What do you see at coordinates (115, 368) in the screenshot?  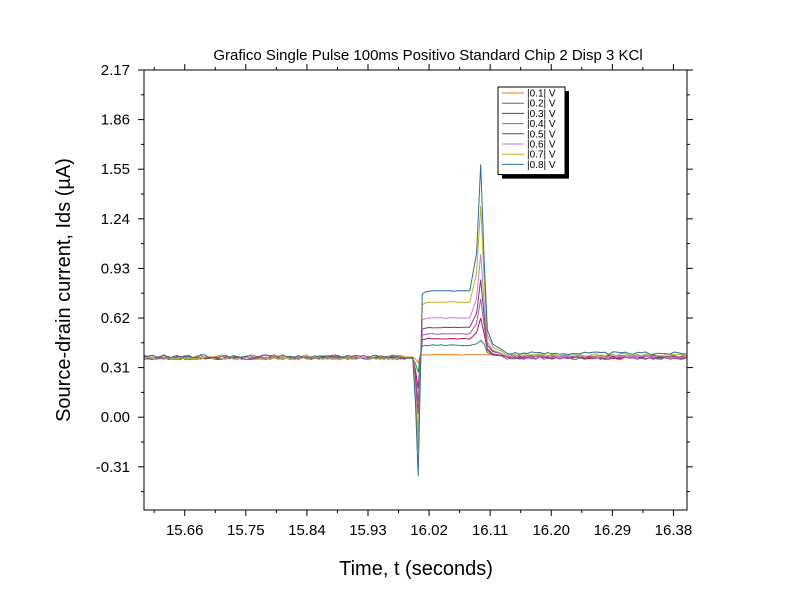 I see `y-tick-label: 0.31` at bounding box center [115, 368].